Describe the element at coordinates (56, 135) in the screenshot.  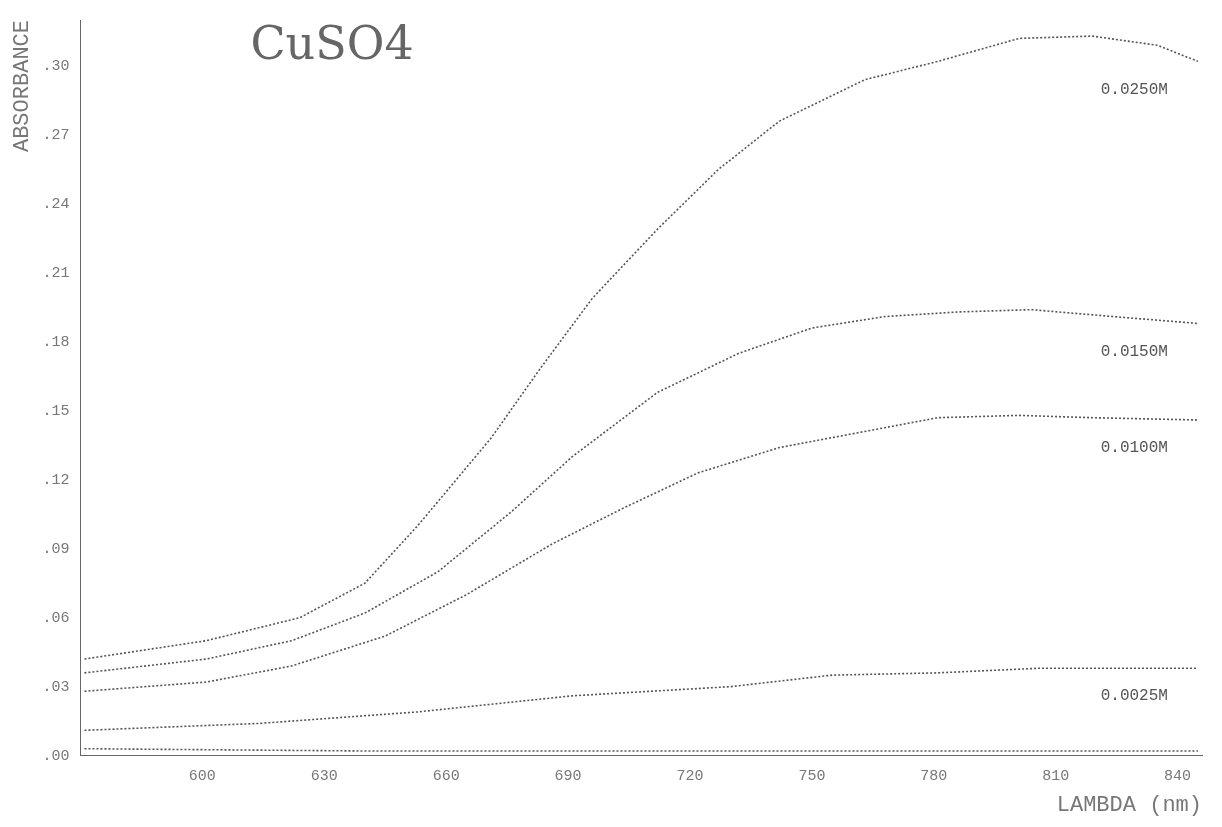
I see `y-tick-label: .27` at that location.